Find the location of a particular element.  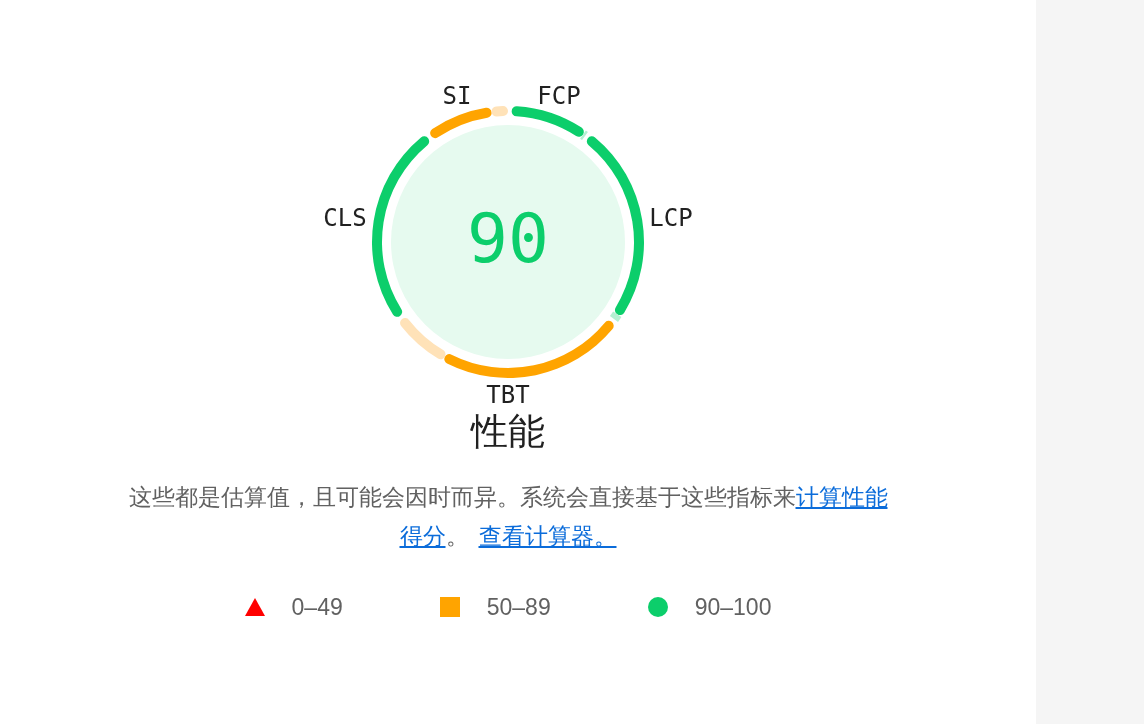

text: 计算性能 is located at coordinates (841, 497).